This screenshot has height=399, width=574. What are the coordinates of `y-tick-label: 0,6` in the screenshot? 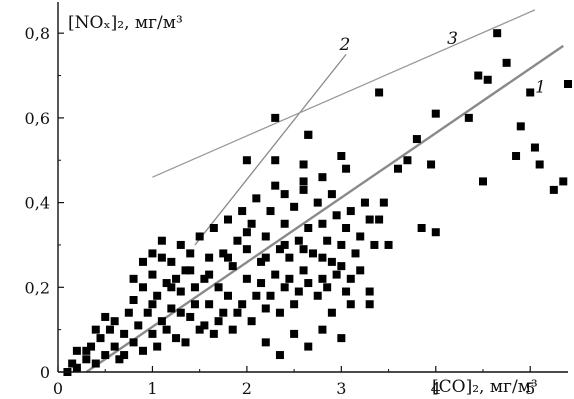 It's located at (37, 118).